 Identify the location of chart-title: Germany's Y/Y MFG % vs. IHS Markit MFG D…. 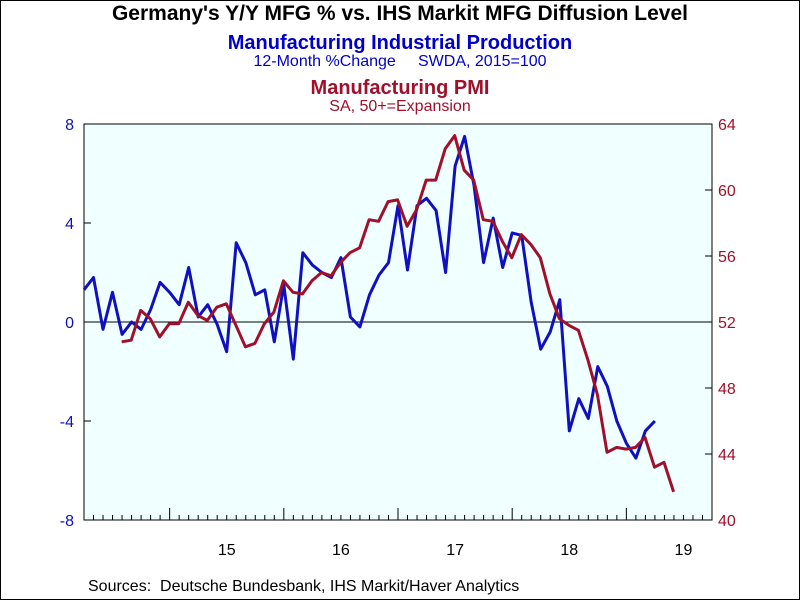
(400, 13).